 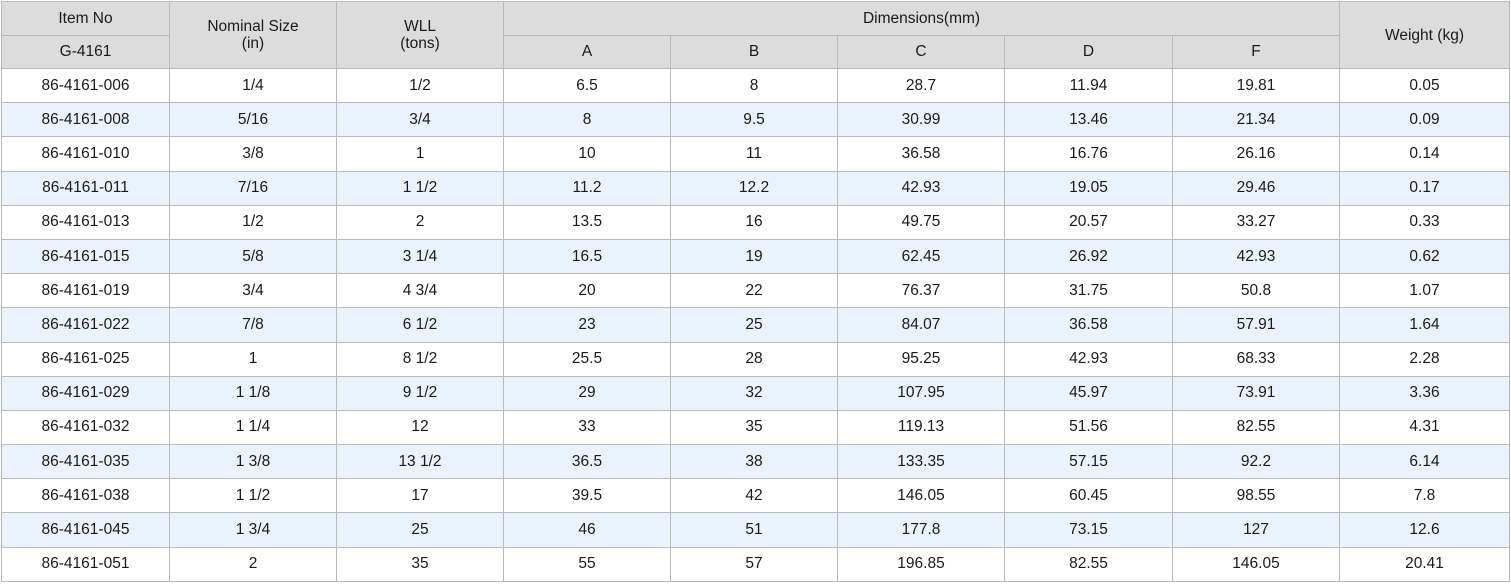 What do you see at coordinates (1088, 462) in the screenshot?
I see `cell-dim-d: 57.15` at bounding box center [1088, 462].